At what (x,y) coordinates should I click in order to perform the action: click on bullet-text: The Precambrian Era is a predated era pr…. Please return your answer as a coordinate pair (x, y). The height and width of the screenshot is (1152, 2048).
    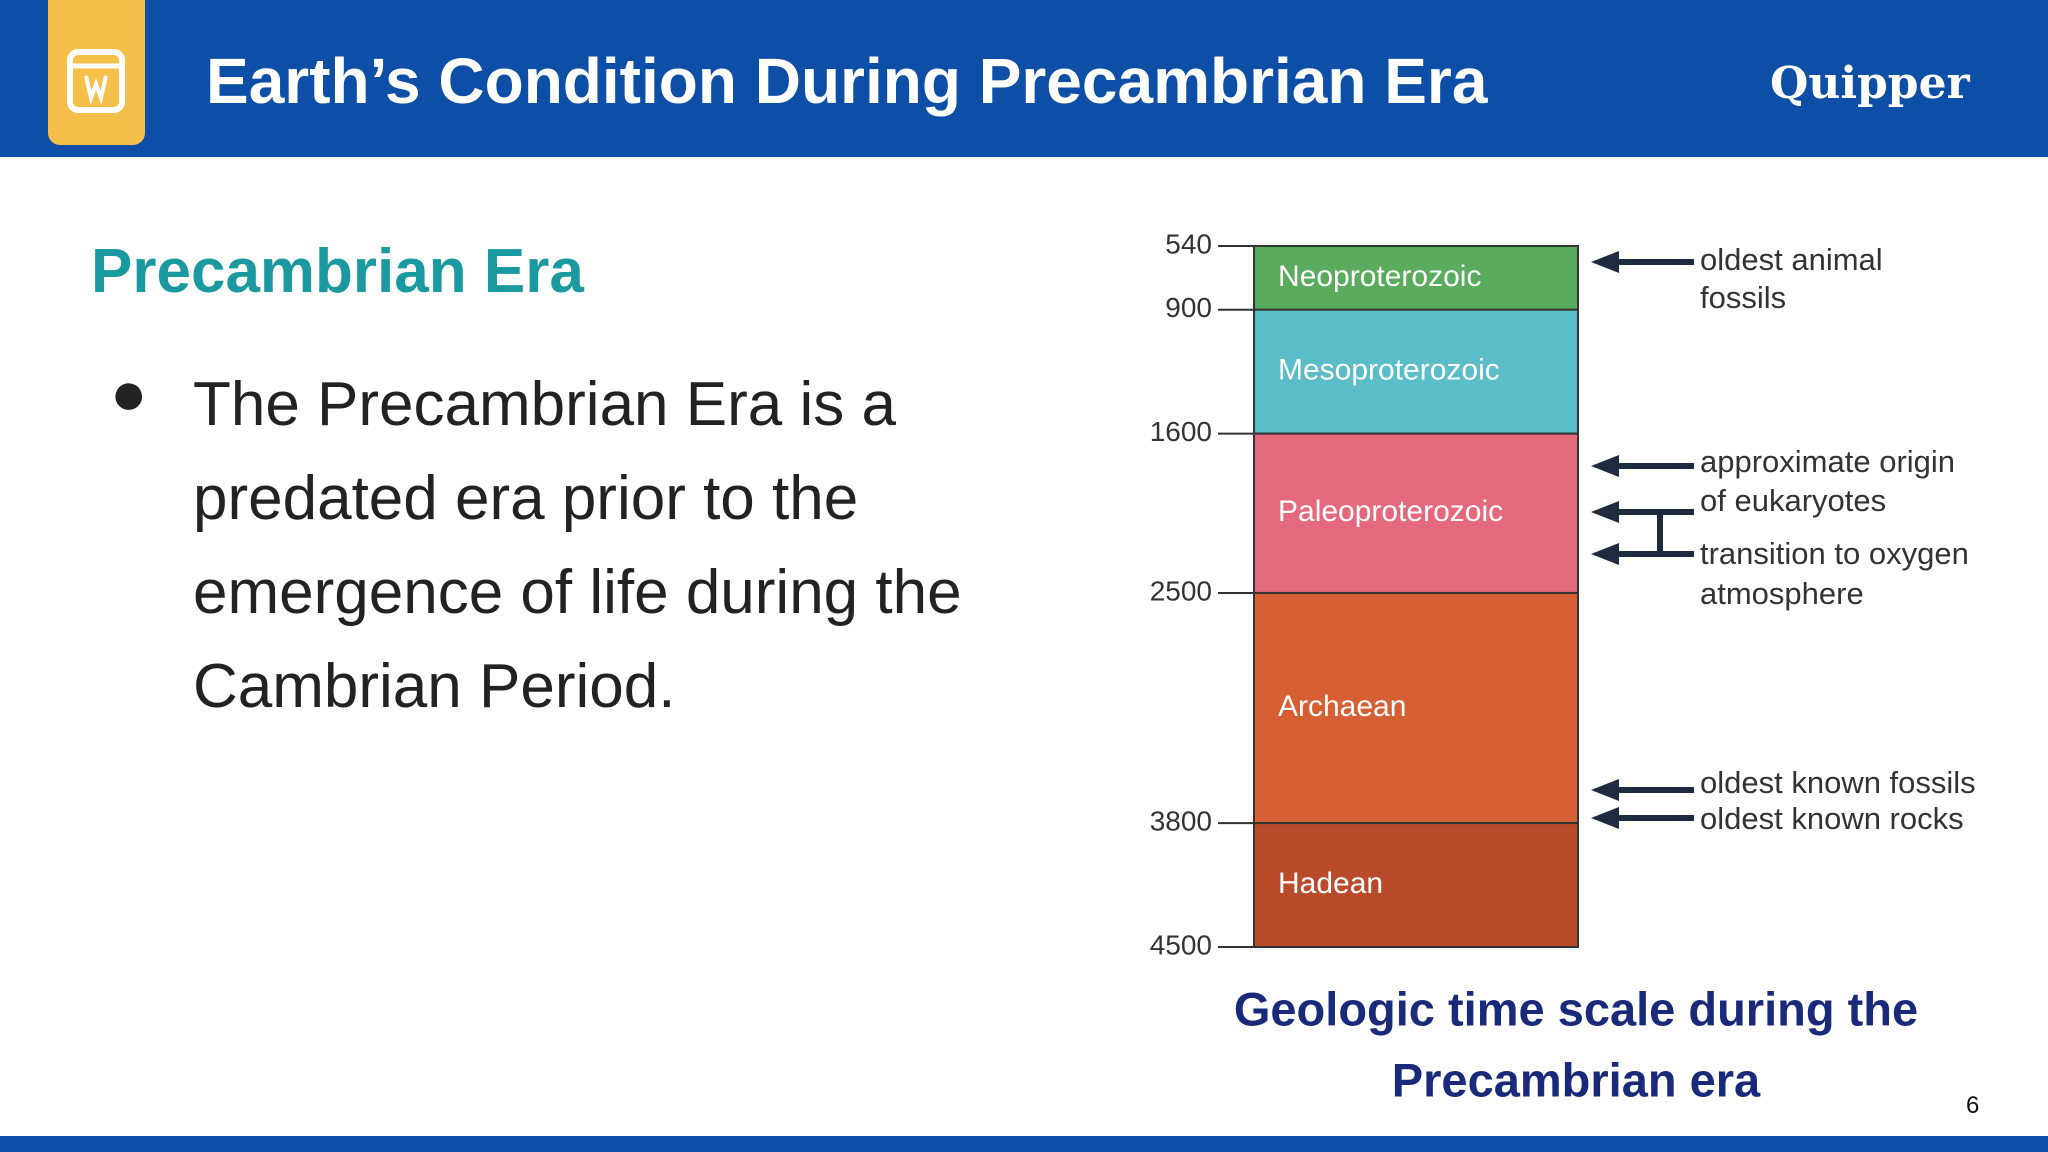
    Looking at the image, I should click on (577, 545).